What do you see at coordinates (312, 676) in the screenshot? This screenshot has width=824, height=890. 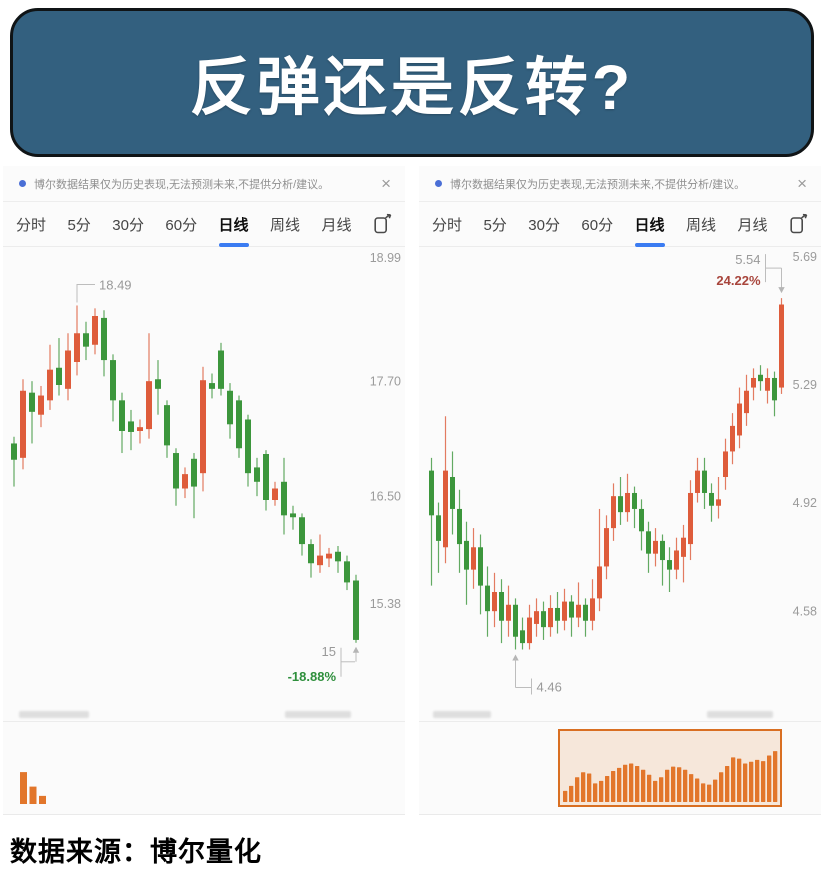 I see `svg-text: -18.88%` at bounding box center [312, 676].